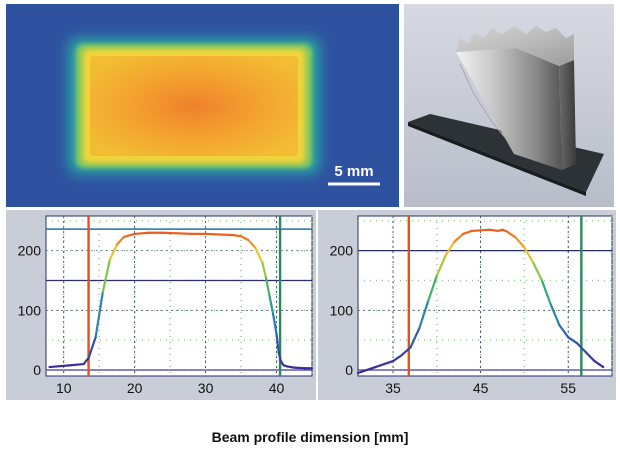 The image size is (620, 452). I want to click on beam-speckle, so click(194, 106).